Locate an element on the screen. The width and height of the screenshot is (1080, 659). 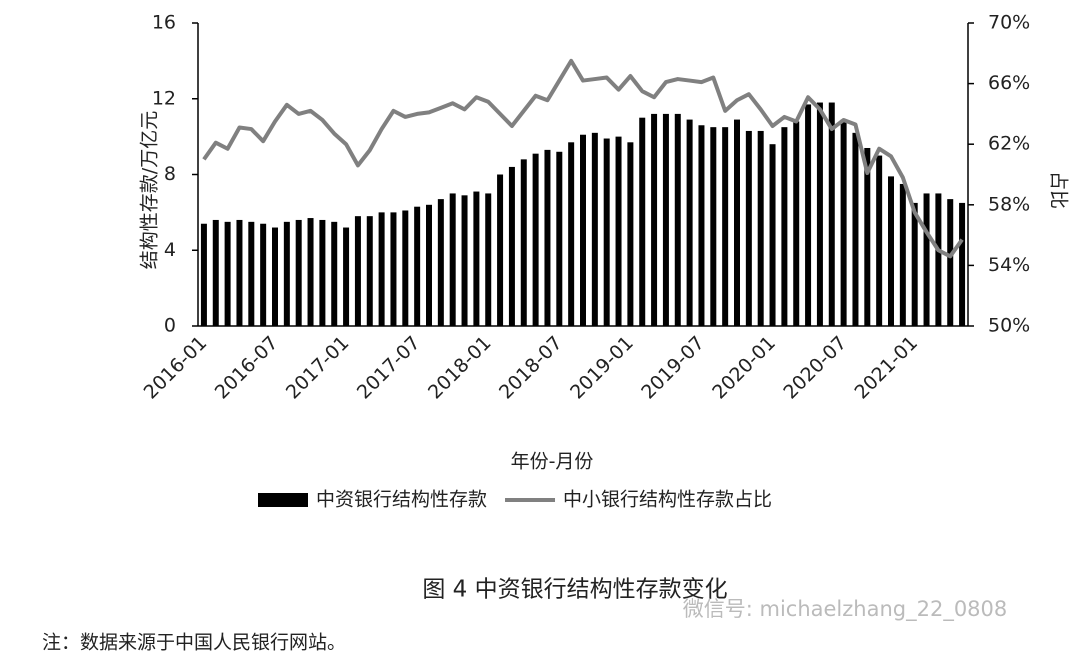
x-tick-label: 2016-01 is located at coordinates (176, 368).